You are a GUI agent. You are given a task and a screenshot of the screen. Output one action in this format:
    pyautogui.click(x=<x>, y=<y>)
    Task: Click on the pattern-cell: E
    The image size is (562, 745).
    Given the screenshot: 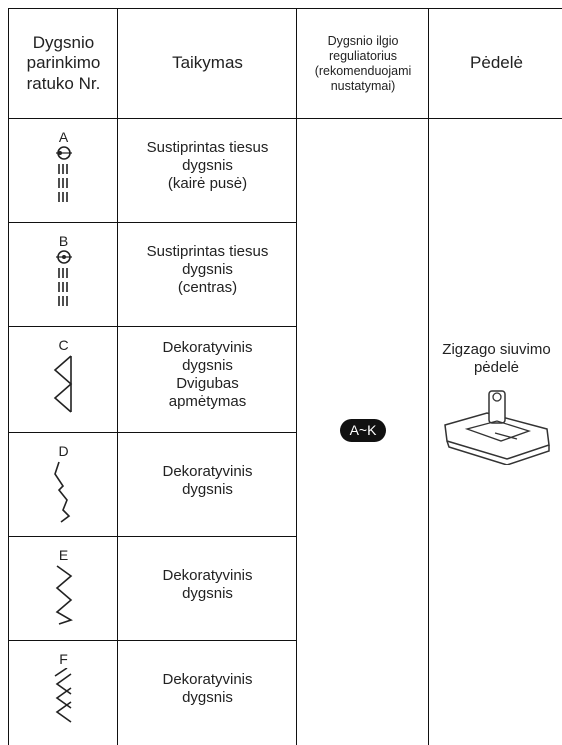 What is the action you would take?
    pyautogui.click(x=63, y=588)
    